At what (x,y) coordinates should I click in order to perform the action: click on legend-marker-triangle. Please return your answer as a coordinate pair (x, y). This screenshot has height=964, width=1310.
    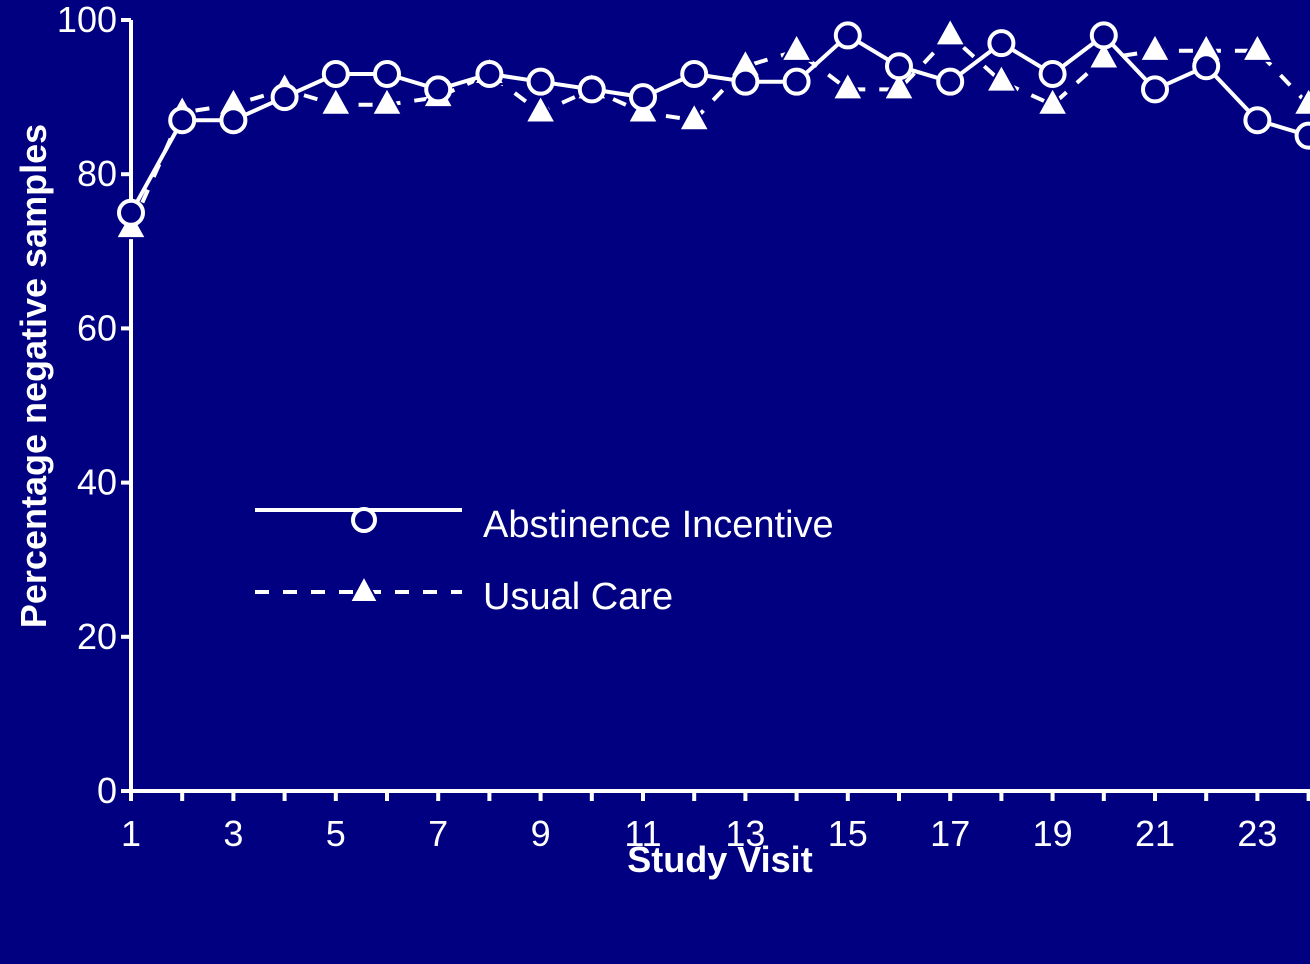
    Looking at the image, I should click on (364, 588).